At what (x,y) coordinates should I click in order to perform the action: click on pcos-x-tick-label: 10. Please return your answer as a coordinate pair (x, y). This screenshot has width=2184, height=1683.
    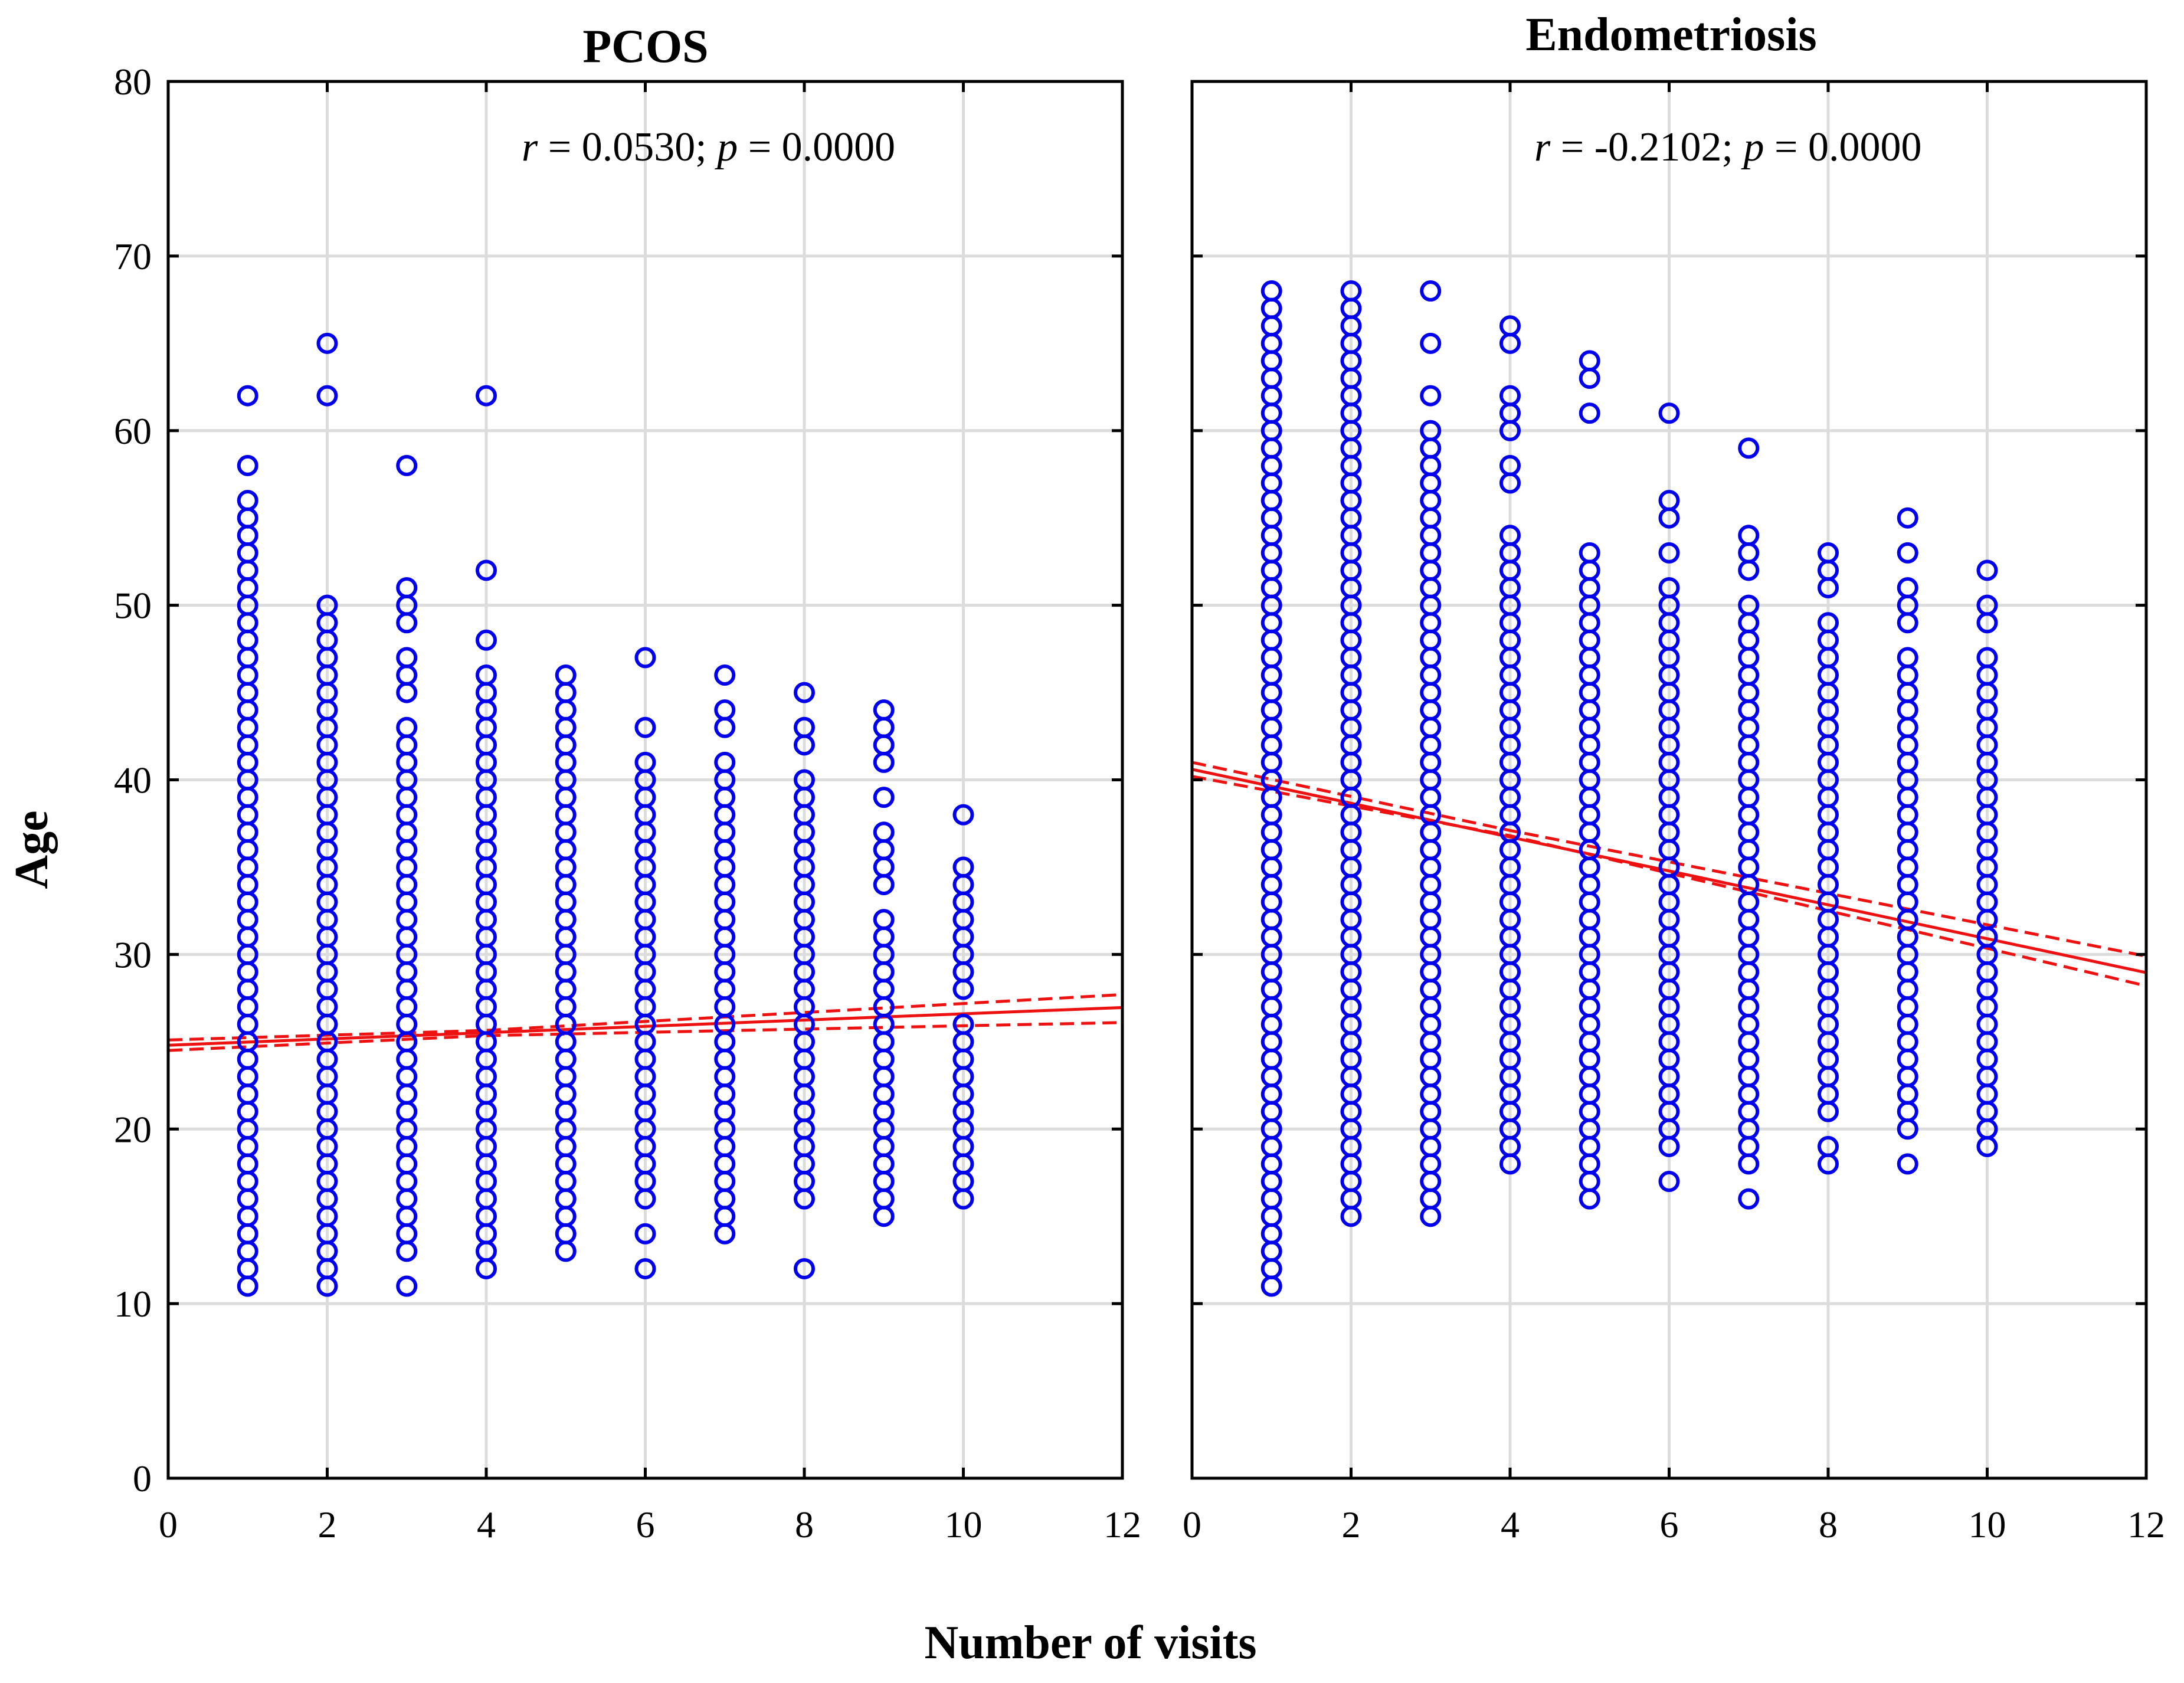
    Looking at the image, I should click on (964, 1525).